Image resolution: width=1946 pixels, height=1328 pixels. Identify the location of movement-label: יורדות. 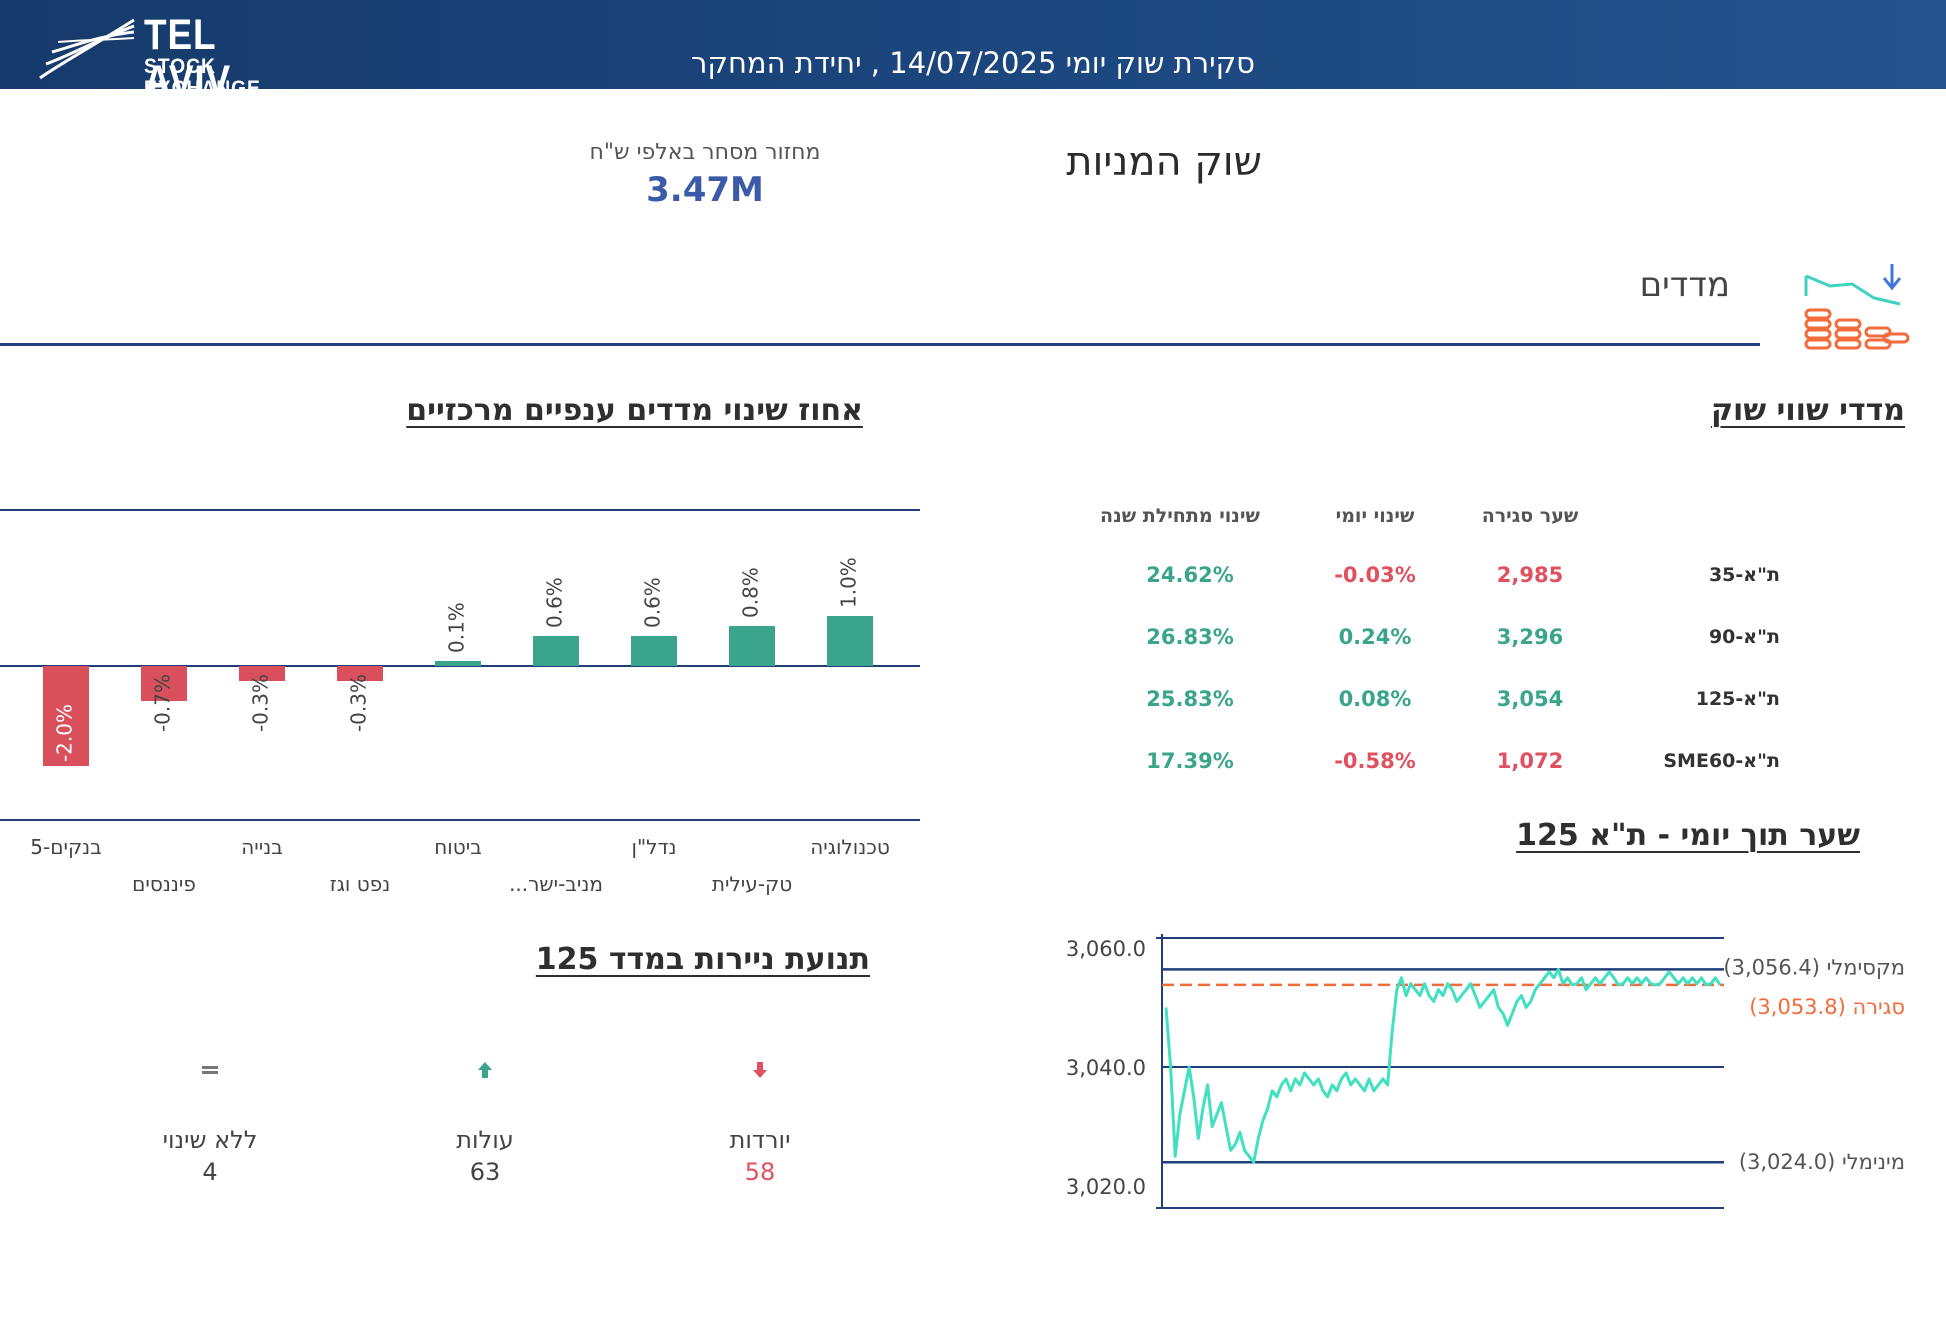
(760, 1140).